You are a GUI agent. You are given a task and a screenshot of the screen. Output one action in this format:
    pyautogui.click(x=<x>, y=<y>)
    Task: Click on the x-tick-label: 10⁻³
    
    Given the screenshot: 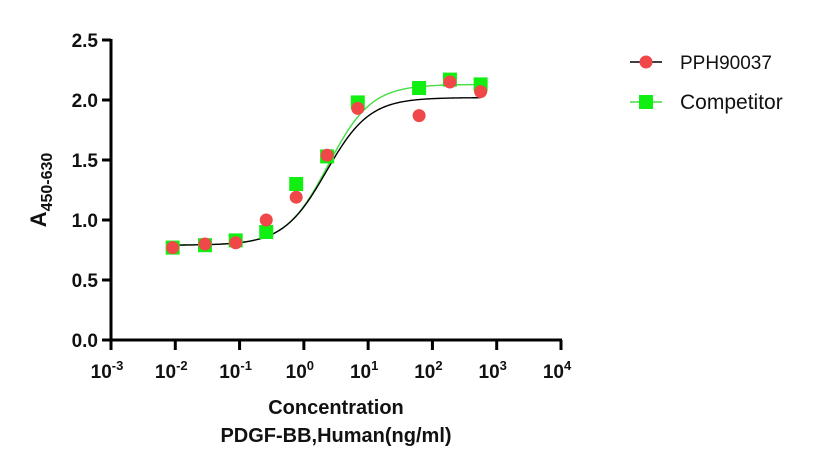 What is the action you would take?
    pyautogui.click(x=107, y=370)
    